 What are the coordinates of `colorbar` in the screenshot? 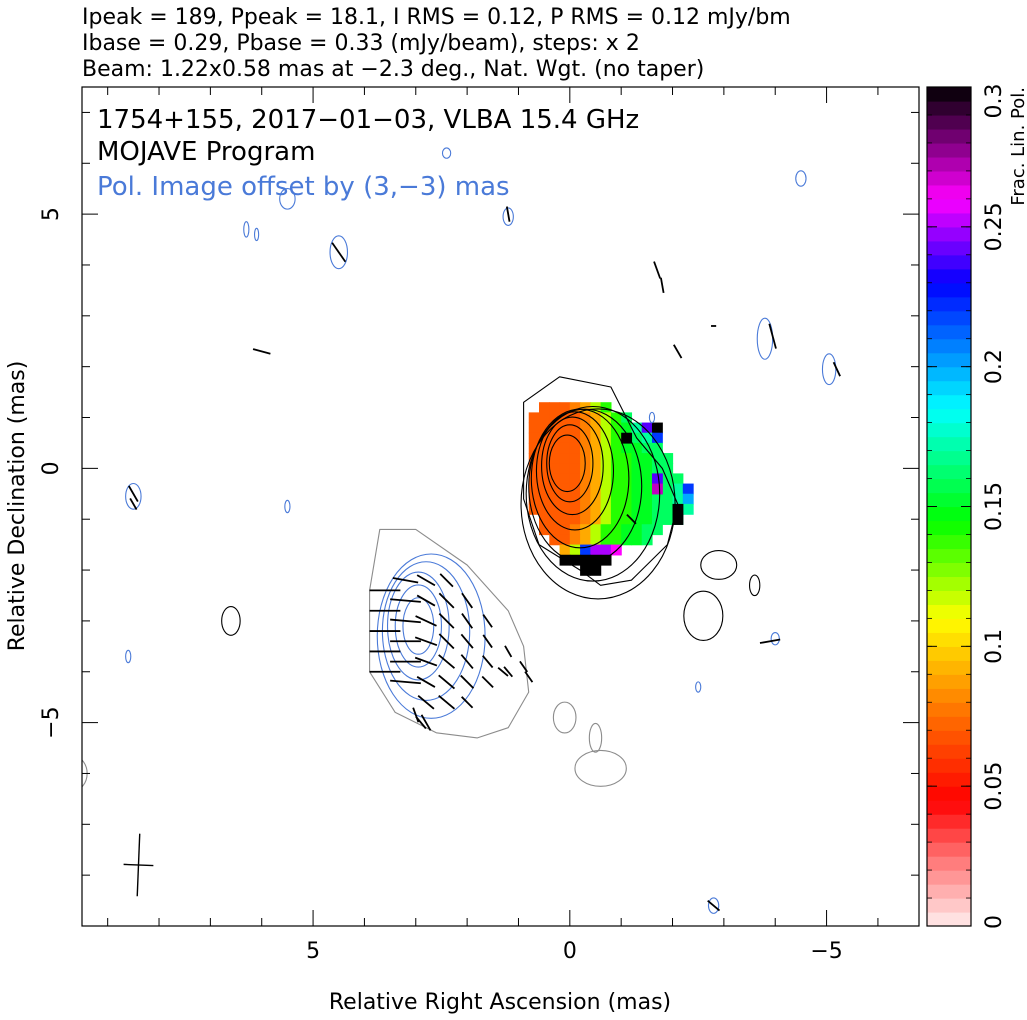 It's located at (949, 507).